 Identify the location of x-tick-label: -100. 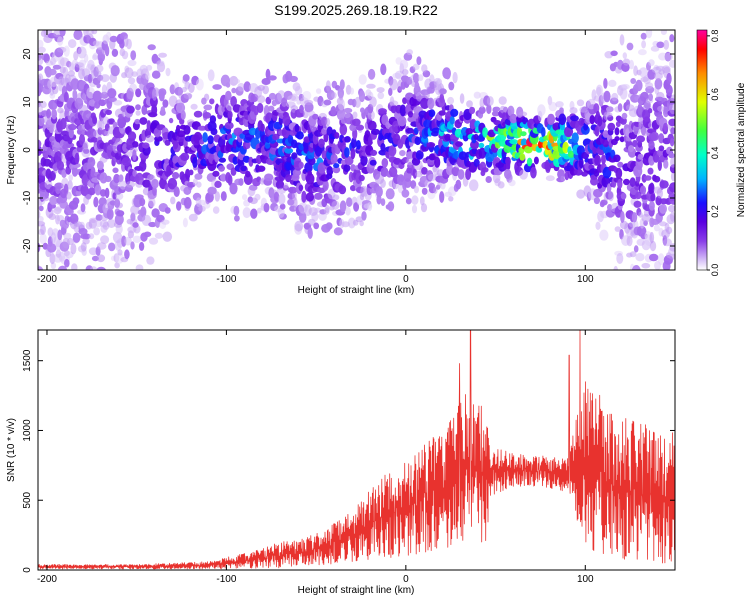
(226, 279).